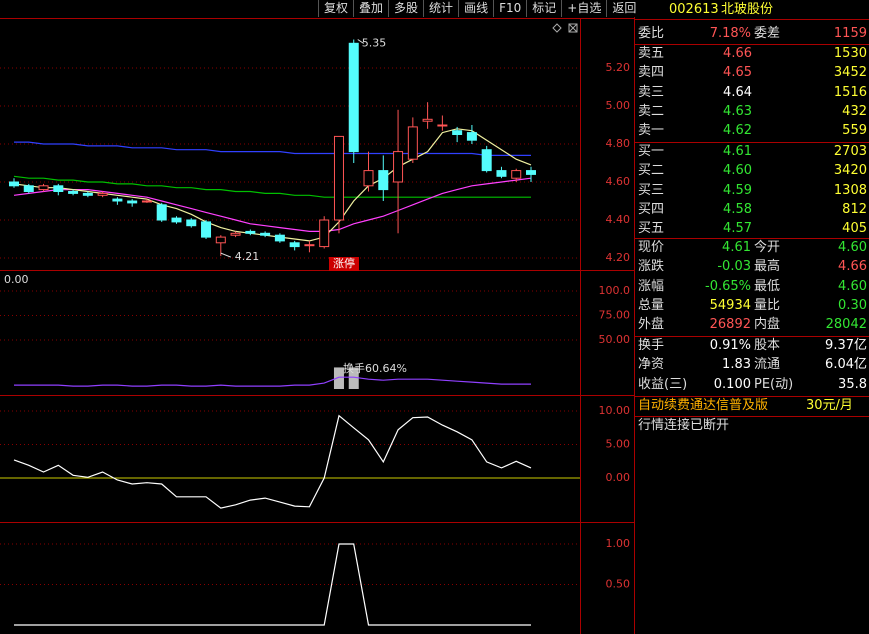 This screenshot has width=869, height=634. What do you see at coordinates (651, 267) in the screenshot?
I see `field-label: 涨跌` at bounding box center [651, 267].